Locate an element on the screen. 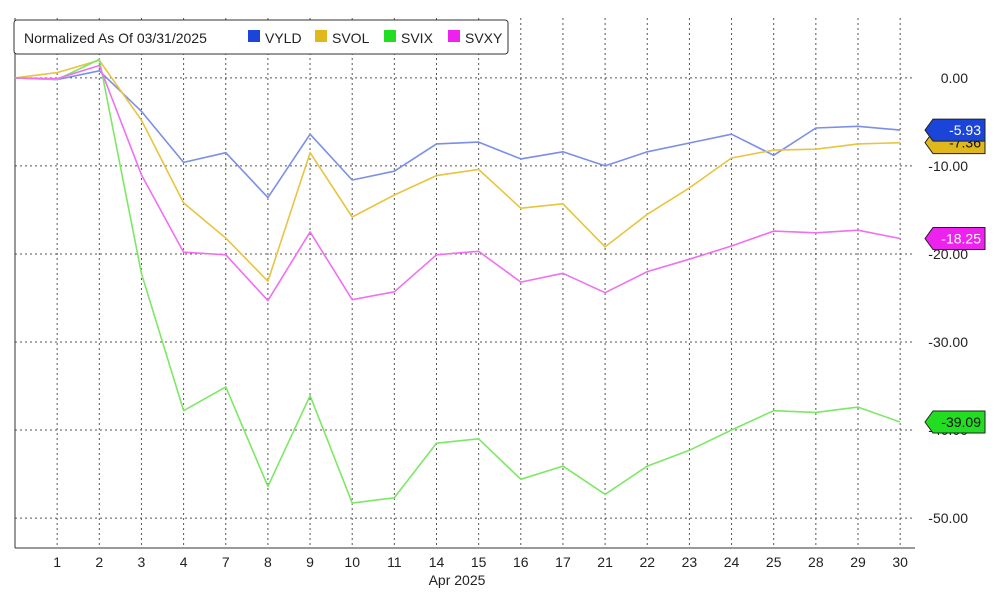  tag-label: -5.93 is located at coordinates (965, 130).